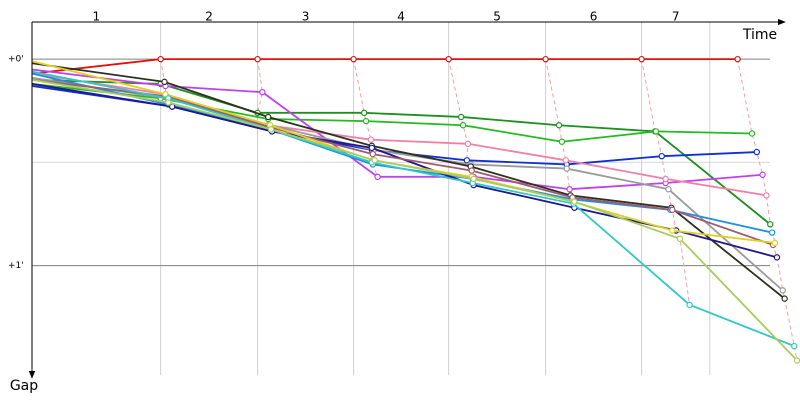  I want to click on lap-label: 7, so click(676, 17).